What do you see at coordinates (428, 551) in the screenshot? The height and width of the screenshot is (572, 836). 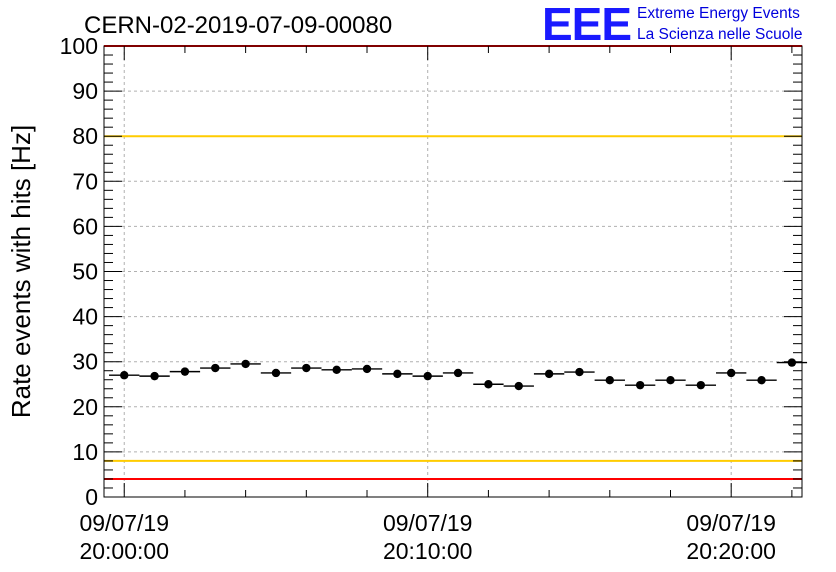 I see `x-tick-label-time: 20:10:00` at bounding box center [428, 551].